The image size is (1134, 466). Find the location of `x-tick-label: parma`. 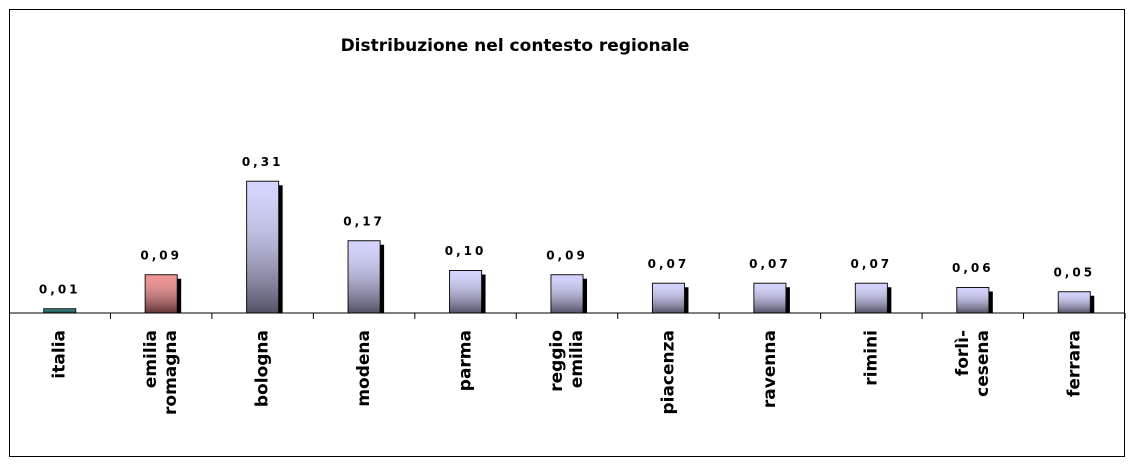

x-tick-label: parma is located at coordinates (466, 360).